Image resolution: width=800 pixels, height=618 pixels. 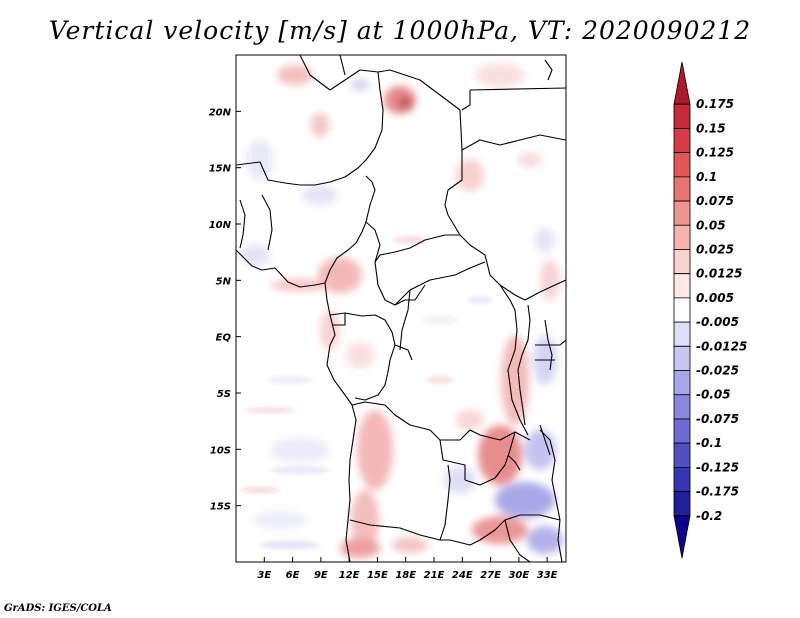 I want to click on colorbar-label: -0.175, so click(x=717, y=492).